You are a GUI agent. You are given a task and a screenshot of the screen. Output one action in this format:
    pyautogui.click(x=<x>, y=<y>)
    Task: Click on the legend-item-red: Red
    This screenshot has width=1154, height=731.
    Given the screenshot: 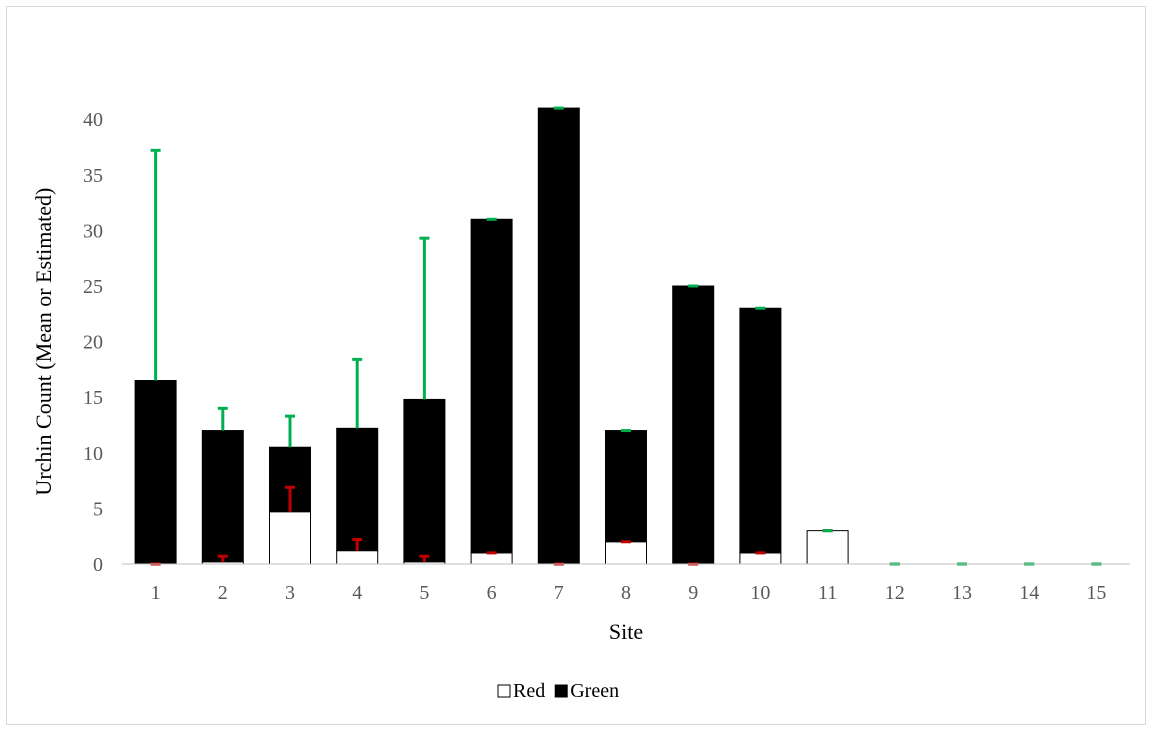 What is the action you would take?
    pyautogui.click(x=521, y=691)
    